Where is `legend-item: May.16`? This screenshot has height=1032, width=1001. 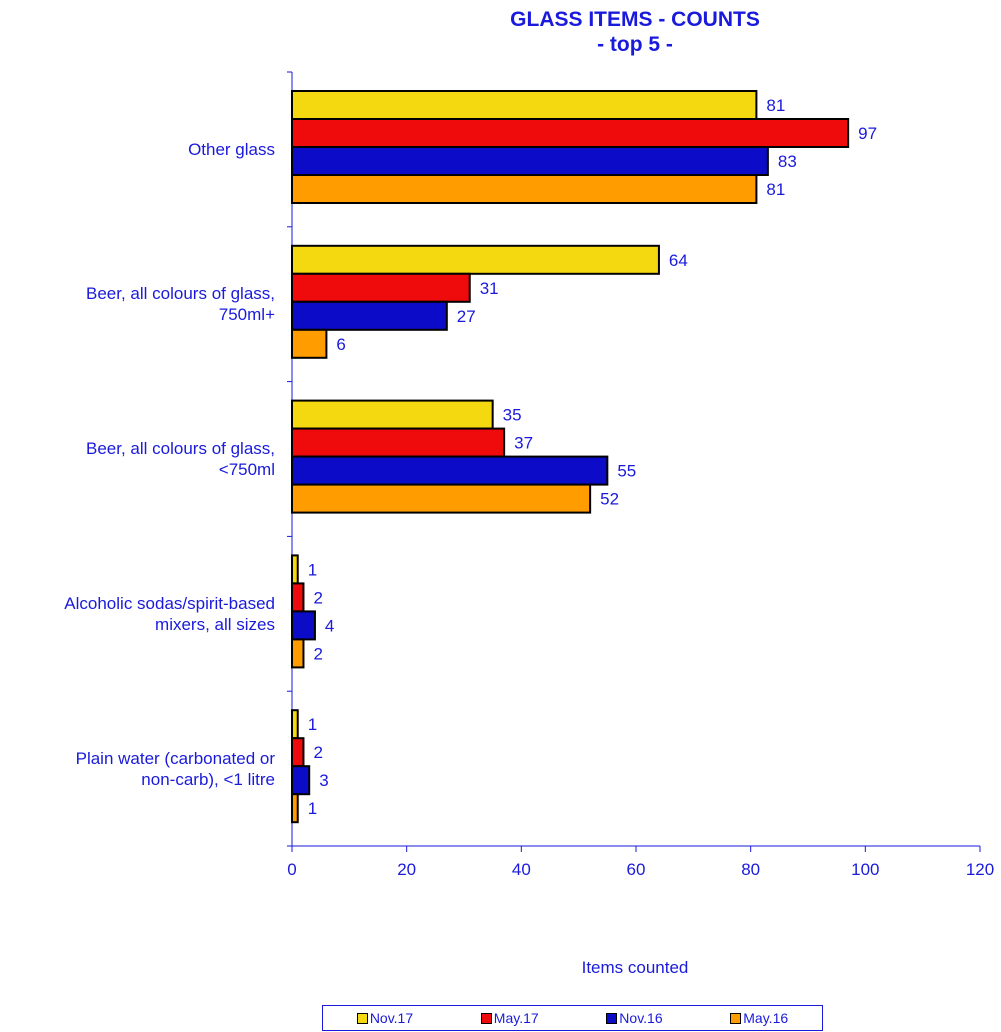 legend-item: May.16 is located at coordinates (759, 1018).